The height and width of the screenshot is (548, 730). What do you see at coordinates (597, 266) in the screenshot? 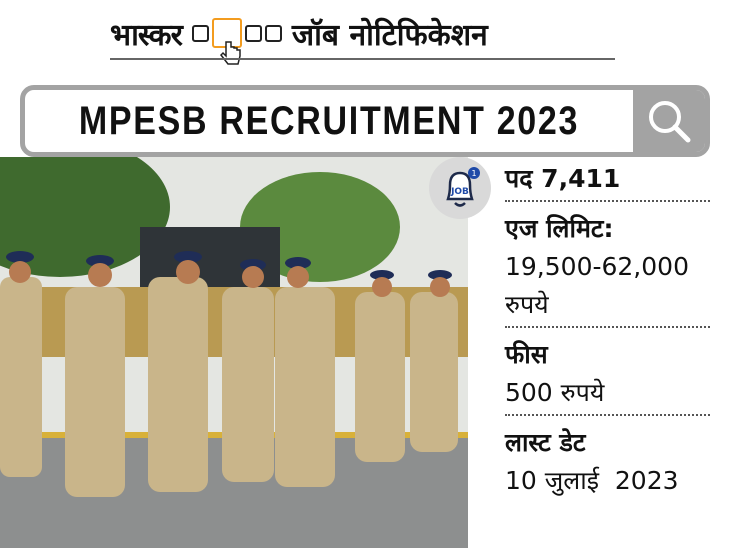
I see `salary-range: 19,500-62,000` at bounding box center [597, 266].